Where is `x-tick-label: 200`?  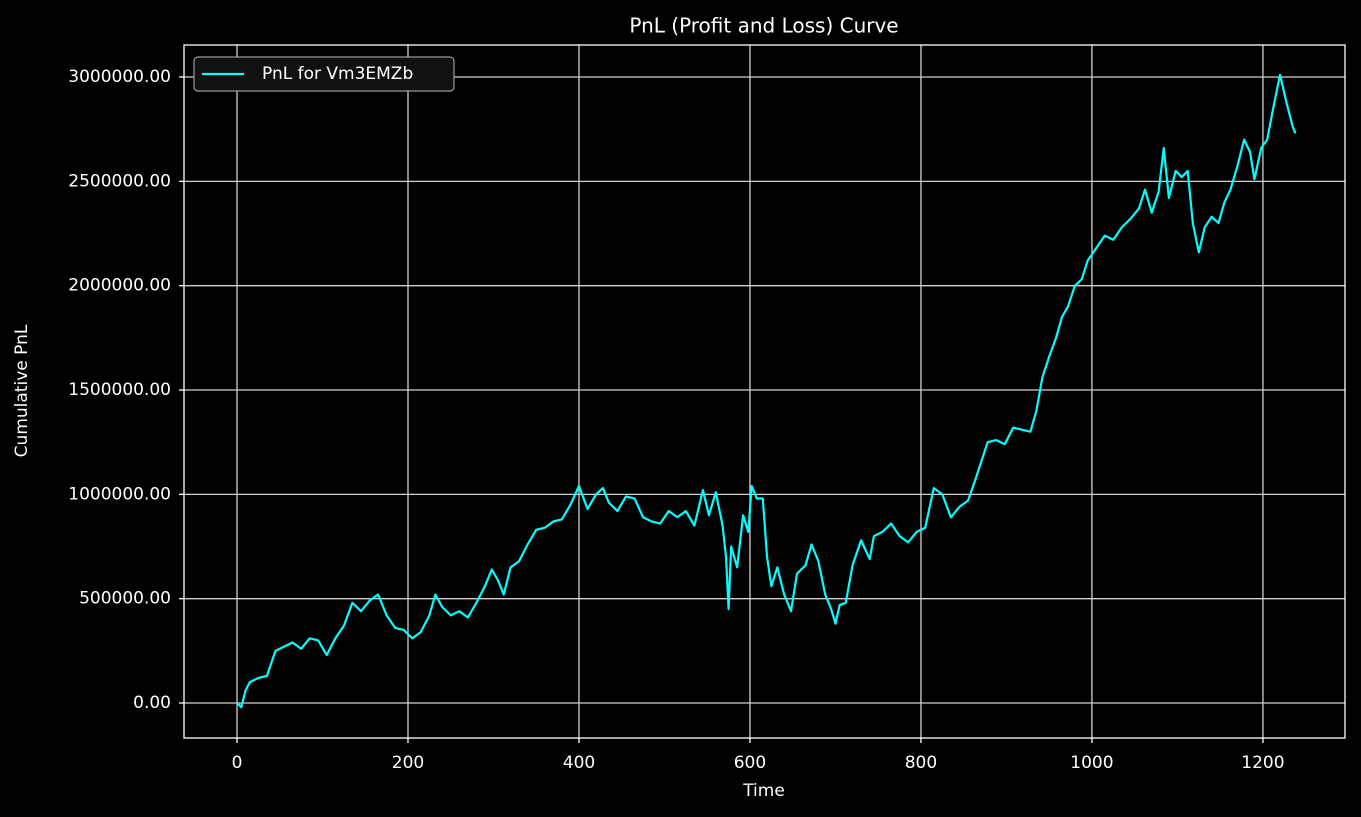
x-tick-label: 200 is located at coordinates (408, 763).